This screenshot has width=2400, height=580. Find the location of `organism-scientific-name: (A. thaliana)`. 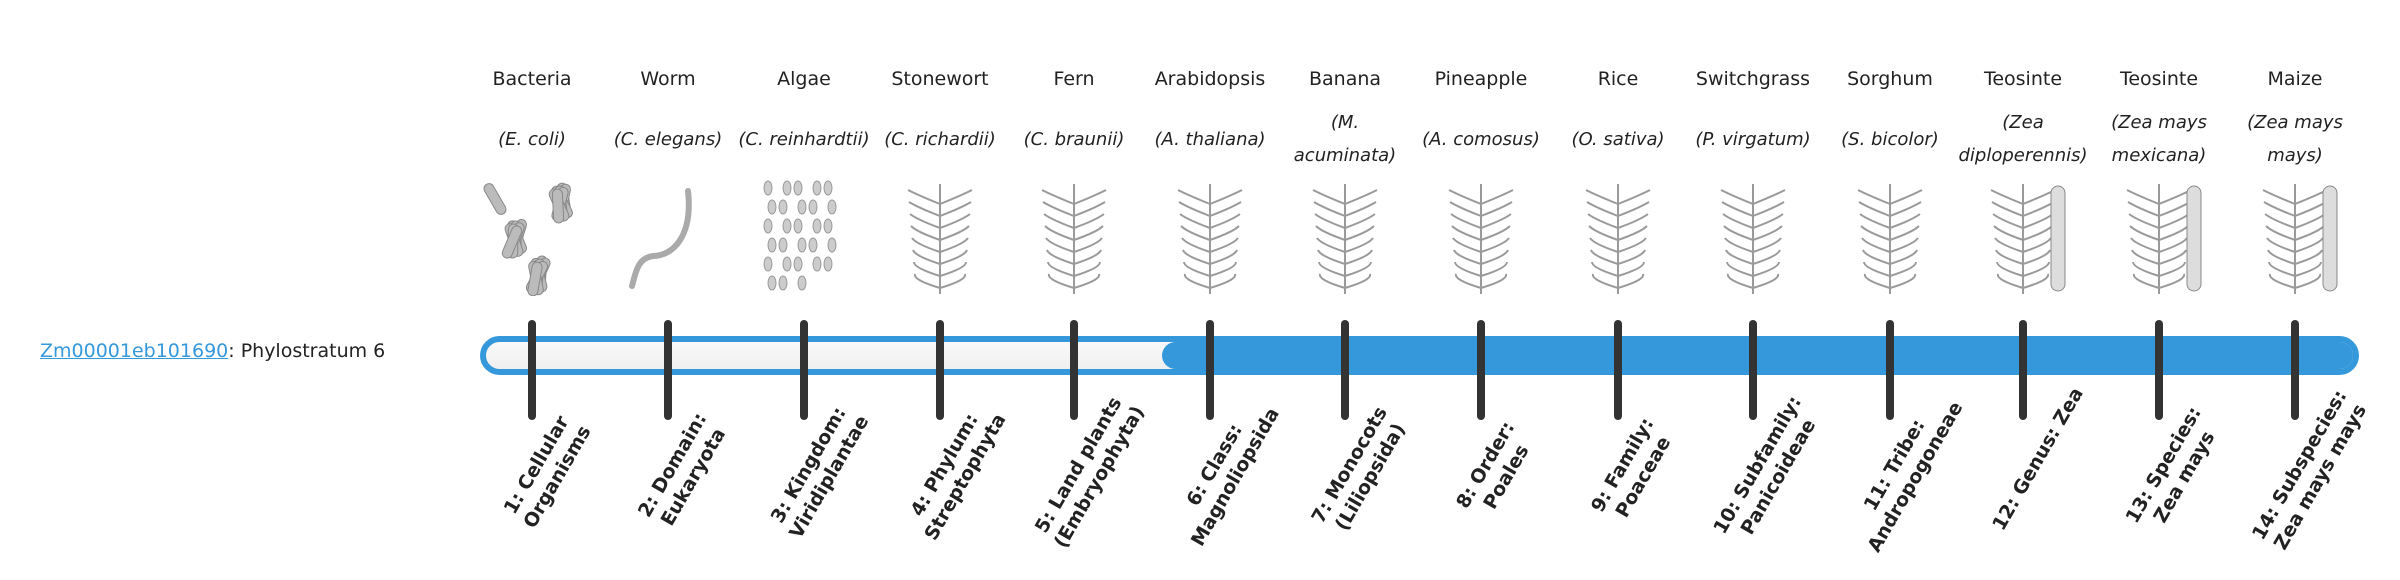

organism-scientific-name: (A. thaliana) is located at coordinates (1210, 139).